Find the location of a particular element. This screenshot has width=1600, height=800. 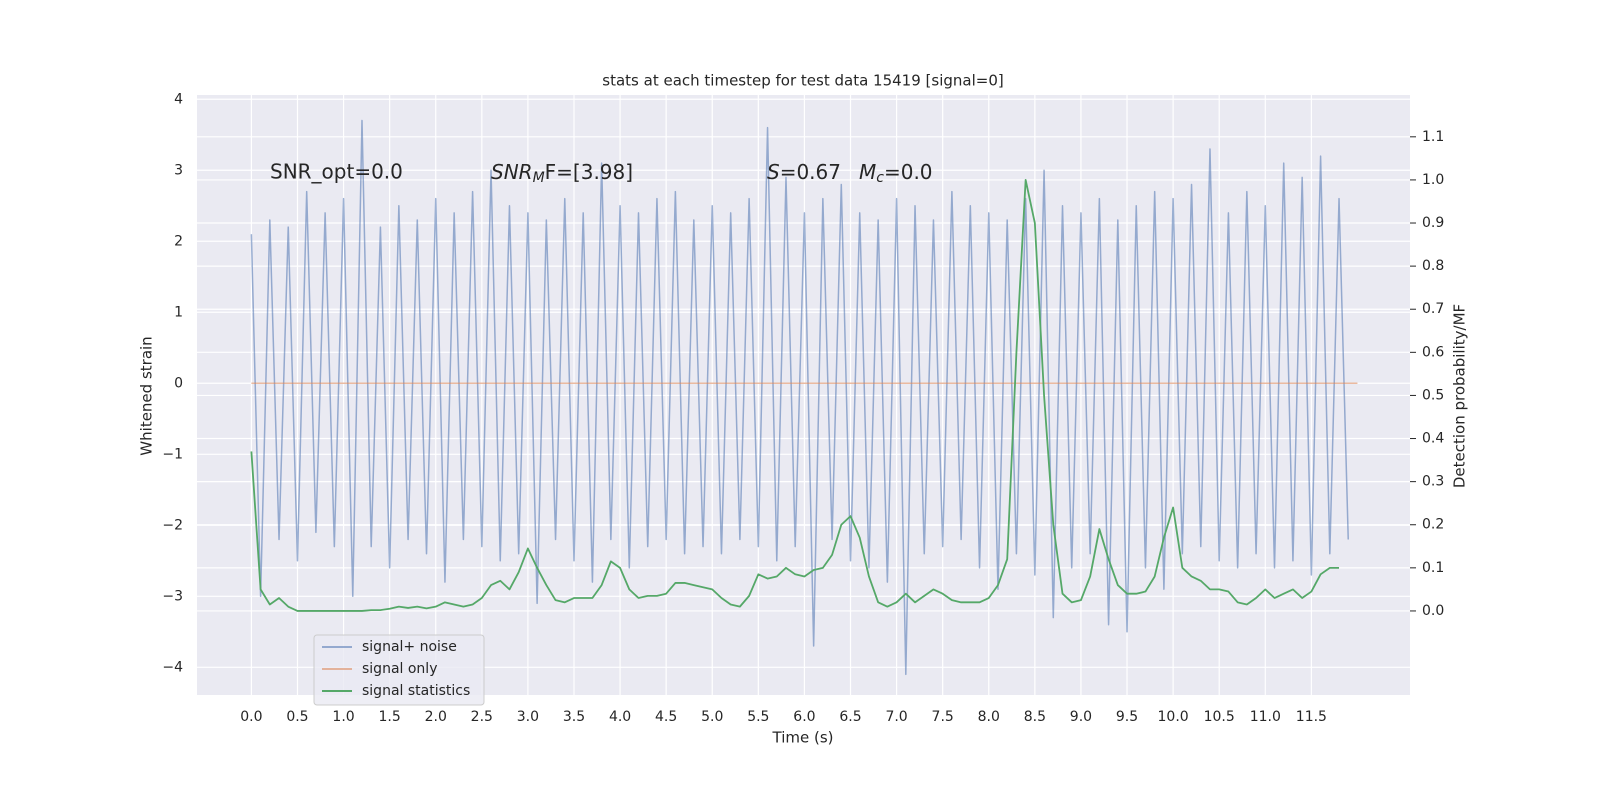

y2-tick-label: 1.0 is located at coordinates (1433, 180).